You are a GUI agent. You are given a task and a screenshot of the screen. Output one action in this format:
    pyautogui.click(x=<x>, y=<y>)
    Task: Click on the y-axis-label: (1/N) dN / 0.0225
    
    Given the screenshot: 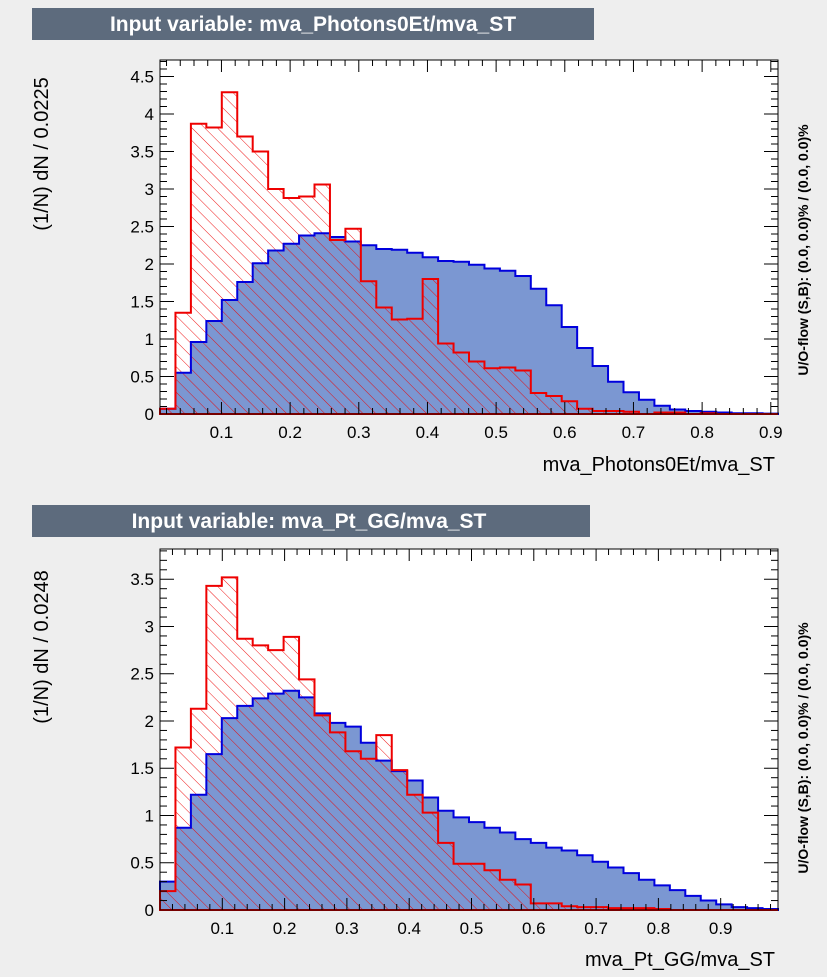 What is the action you would take?
    pyautogui.click(x=42, y=153)
    